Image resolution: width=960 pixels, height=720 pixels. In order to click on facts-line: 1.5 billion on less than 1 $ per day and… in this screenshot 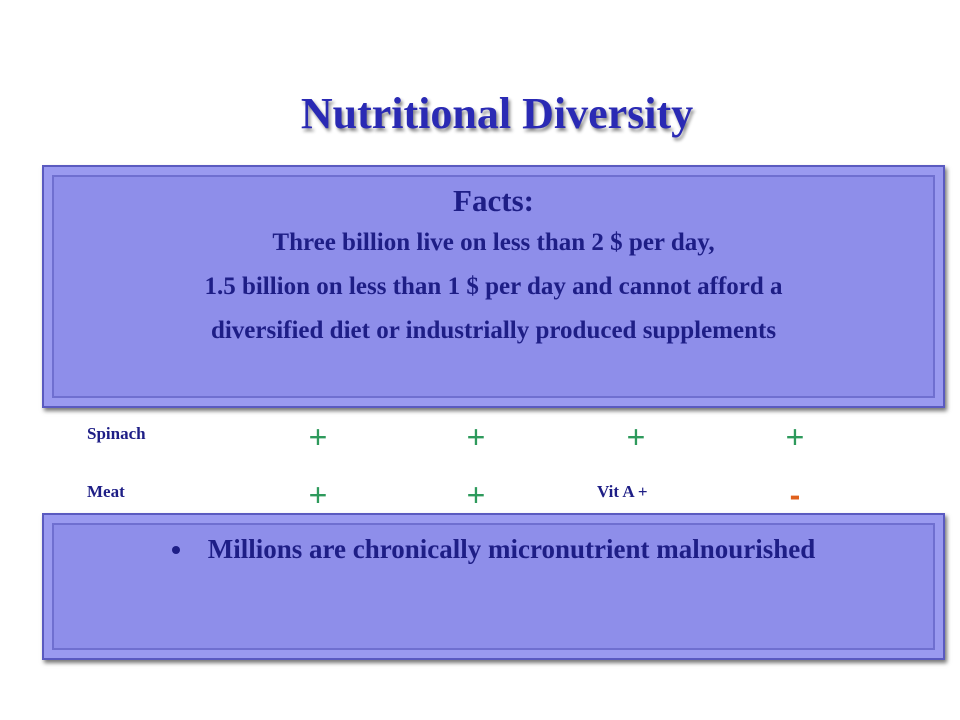, I will do `click(493, 286)`.